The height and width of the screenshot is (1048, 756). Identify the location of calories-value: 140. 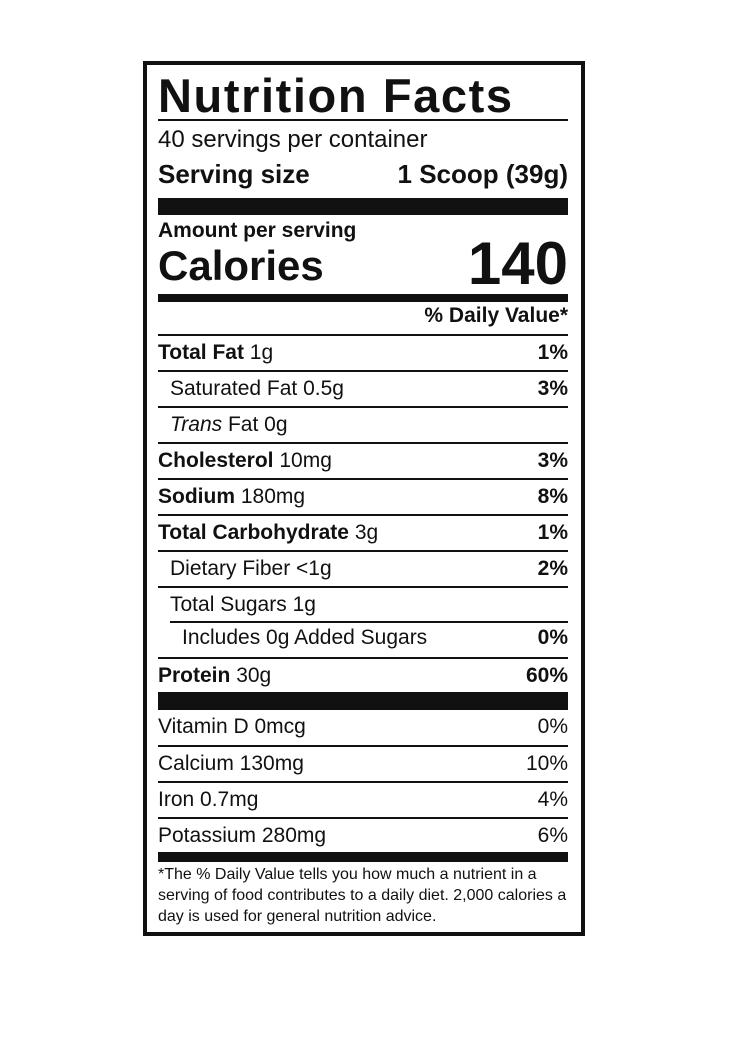
(517, 263).